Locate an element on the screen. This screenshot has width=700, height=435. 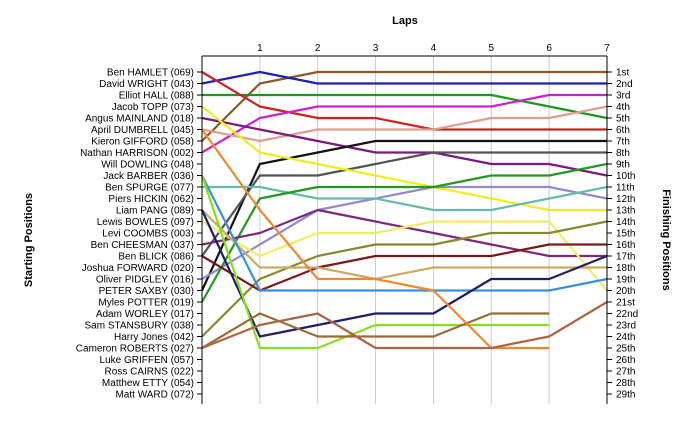
x-tick-label: 3 is located at coordinates (376, 48).